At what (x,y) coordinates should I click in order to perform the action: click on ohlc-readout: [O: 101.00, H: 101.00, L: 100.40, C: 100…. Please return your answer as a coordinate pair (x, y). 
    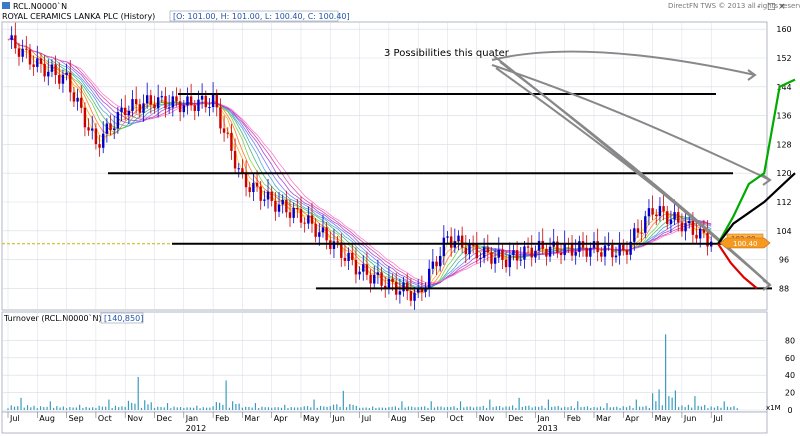
    Looking at the image, I should click on (261, 16).